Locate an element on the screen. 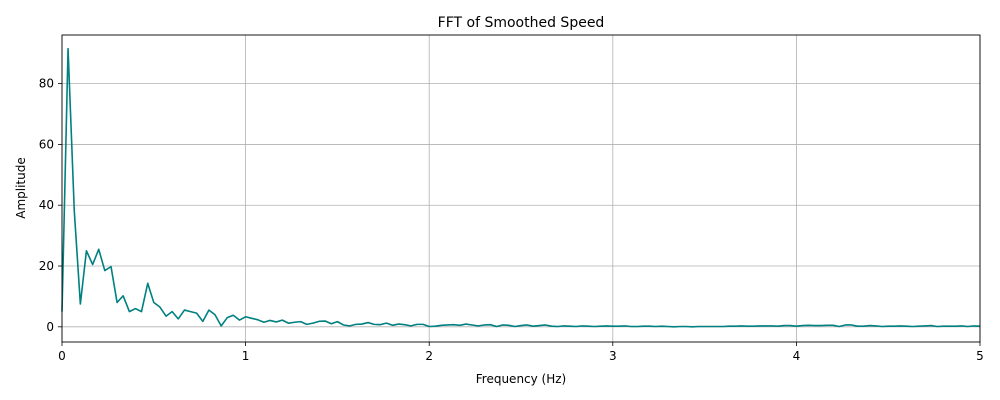 The width and height of the screenshot is (1000, 400). y-tick-label: 20 is located at coordinates (46, 266).